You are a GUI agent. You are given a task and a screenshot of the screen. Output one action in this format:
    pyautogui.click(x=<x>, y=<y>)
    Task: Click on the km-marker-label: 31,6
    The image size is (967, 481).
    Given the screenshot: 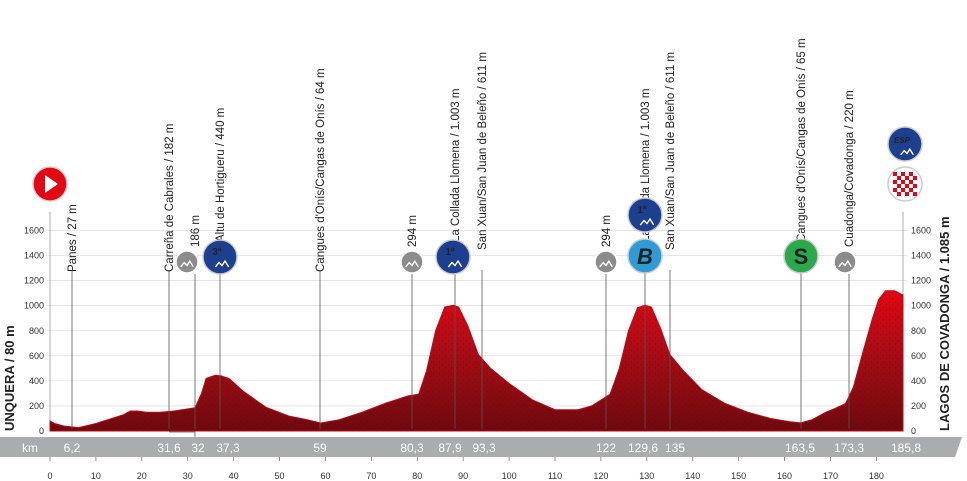 What is the action you would take?
    pyautogui.click(x=169, y=448)
    